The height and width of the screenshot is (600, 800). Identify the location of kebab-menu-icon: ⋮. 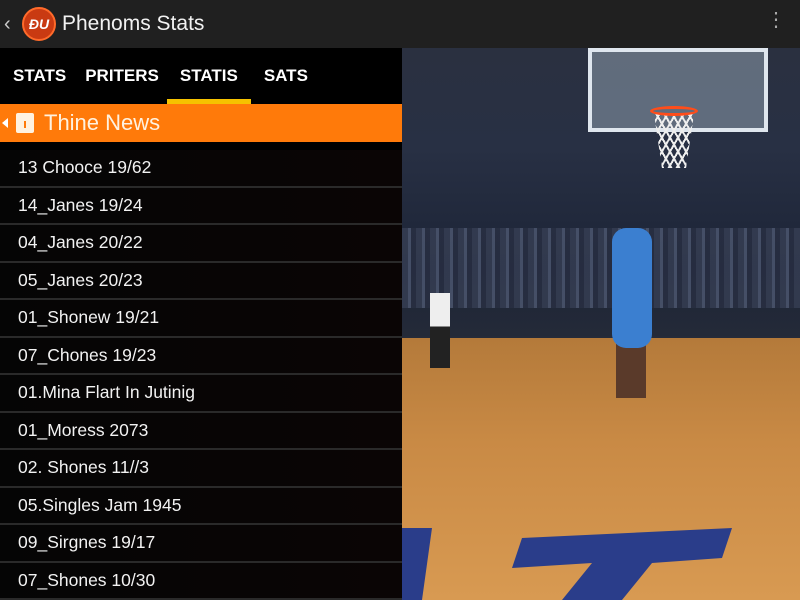
(776, 20).